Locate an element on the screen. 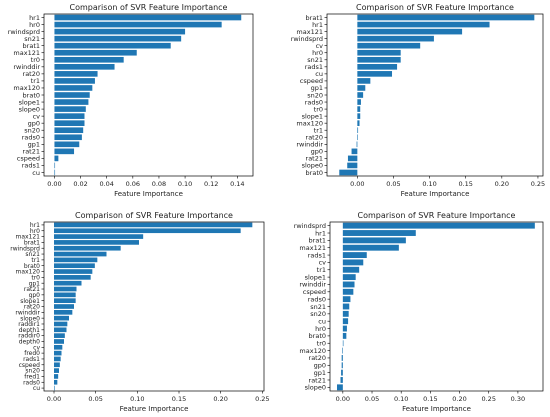 This screenshot has width=550, height=417. y-tick-label: rwinddir is located at coordinates (312, 285).